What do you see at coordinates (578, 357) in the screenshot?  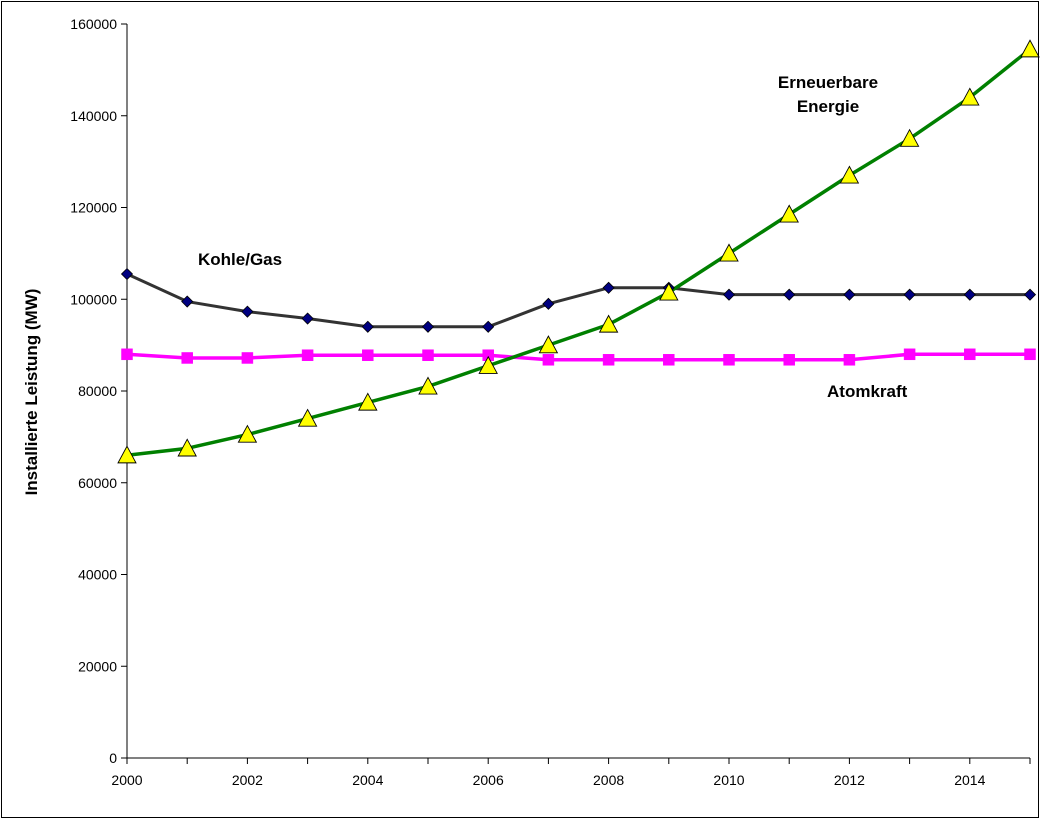 I see `series-line-atomkraft` at bounding box center [578, 357].